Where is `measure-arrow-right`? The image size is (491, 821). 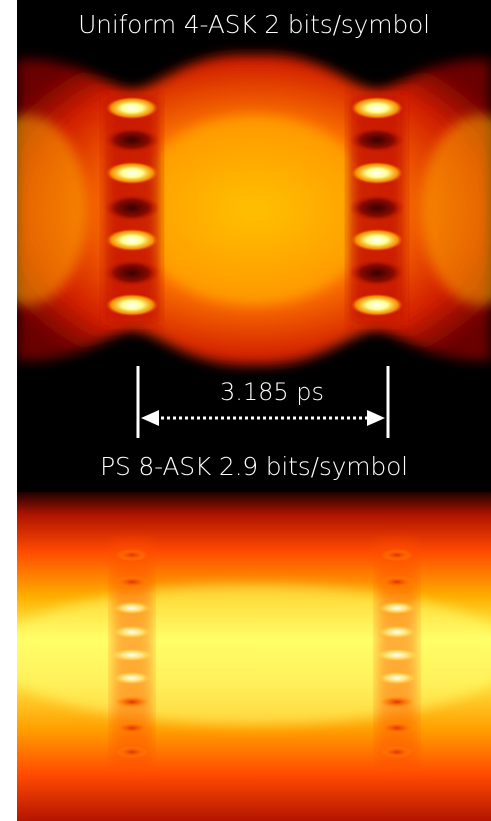 measure-arrow-right is located at coordinates (376, 418).